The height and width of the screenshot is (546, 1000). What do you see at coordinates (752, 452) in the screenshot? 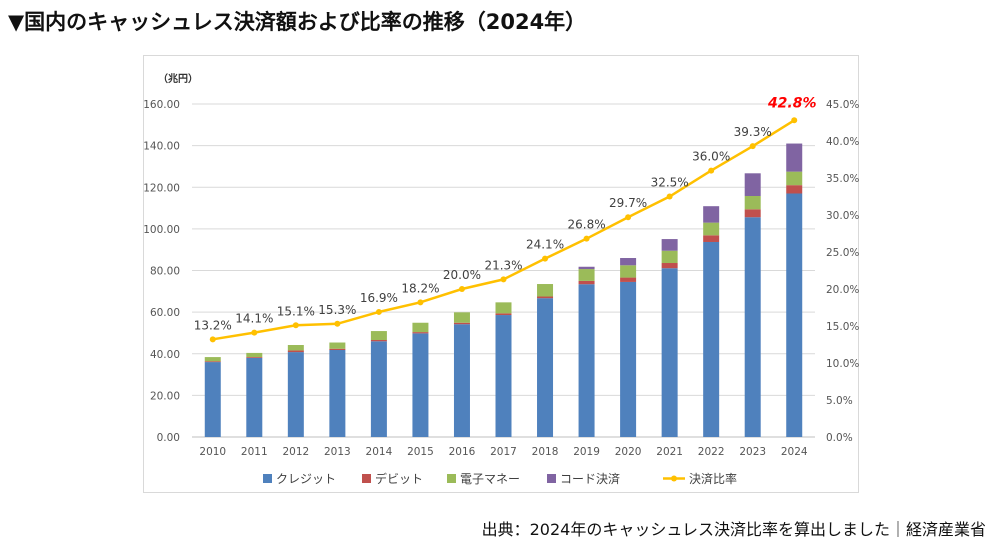
I see `x-tick-label: 2023` at bounding box center [752, 452].